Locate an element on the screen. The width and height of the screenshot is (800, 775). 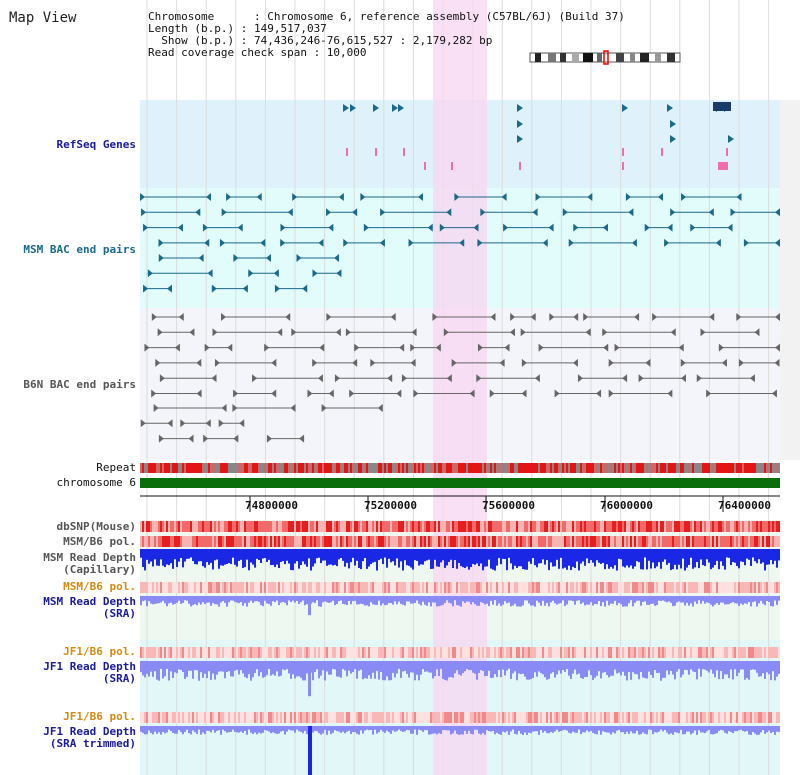
msm-depth-sra-bar-spike is located at coordinates (309, 606).